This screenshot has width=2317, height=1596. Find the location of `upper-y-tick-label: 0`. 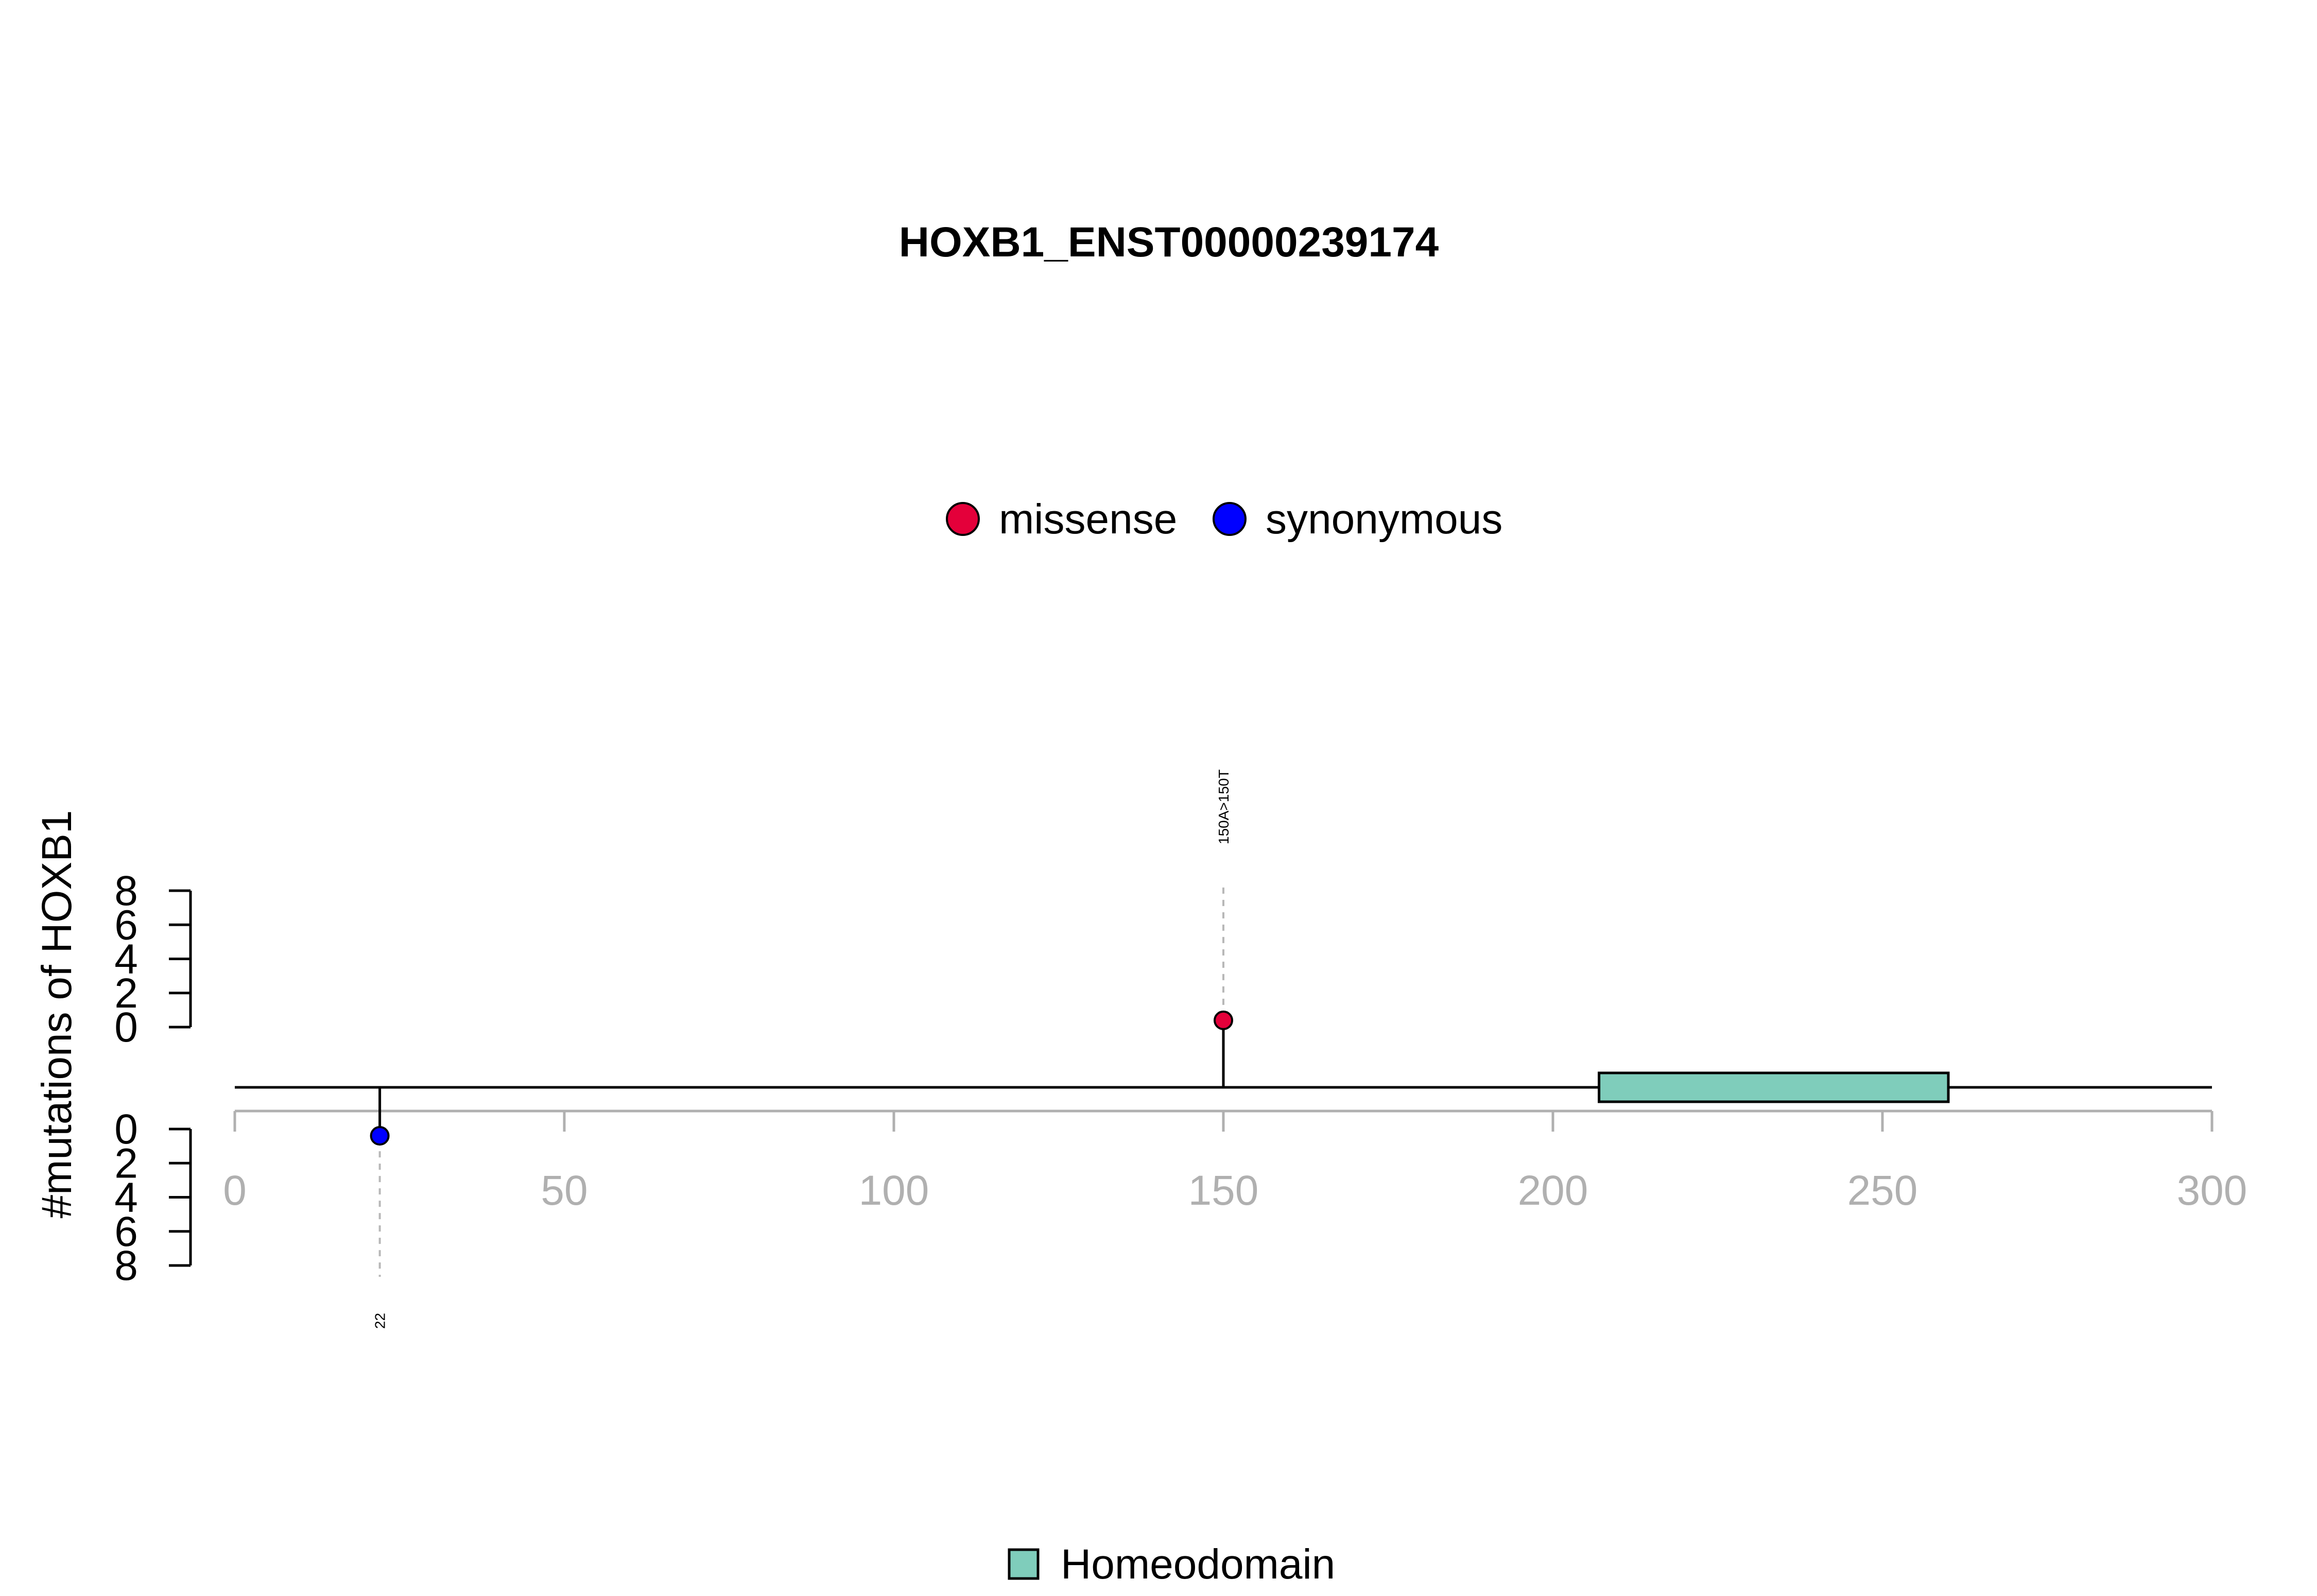

upper-y-tick-label: 0 is located at coordinates (126, 1027).